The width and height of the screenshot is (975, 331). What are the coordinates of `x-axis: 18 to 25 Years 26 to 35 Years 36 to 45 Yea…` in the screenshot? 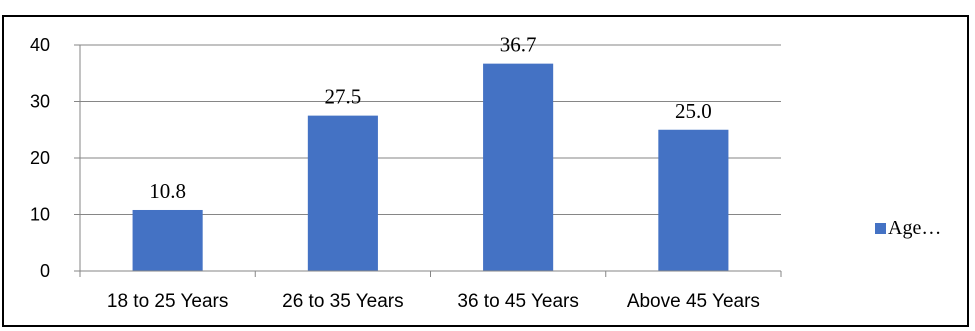 It's located at (430, 291).